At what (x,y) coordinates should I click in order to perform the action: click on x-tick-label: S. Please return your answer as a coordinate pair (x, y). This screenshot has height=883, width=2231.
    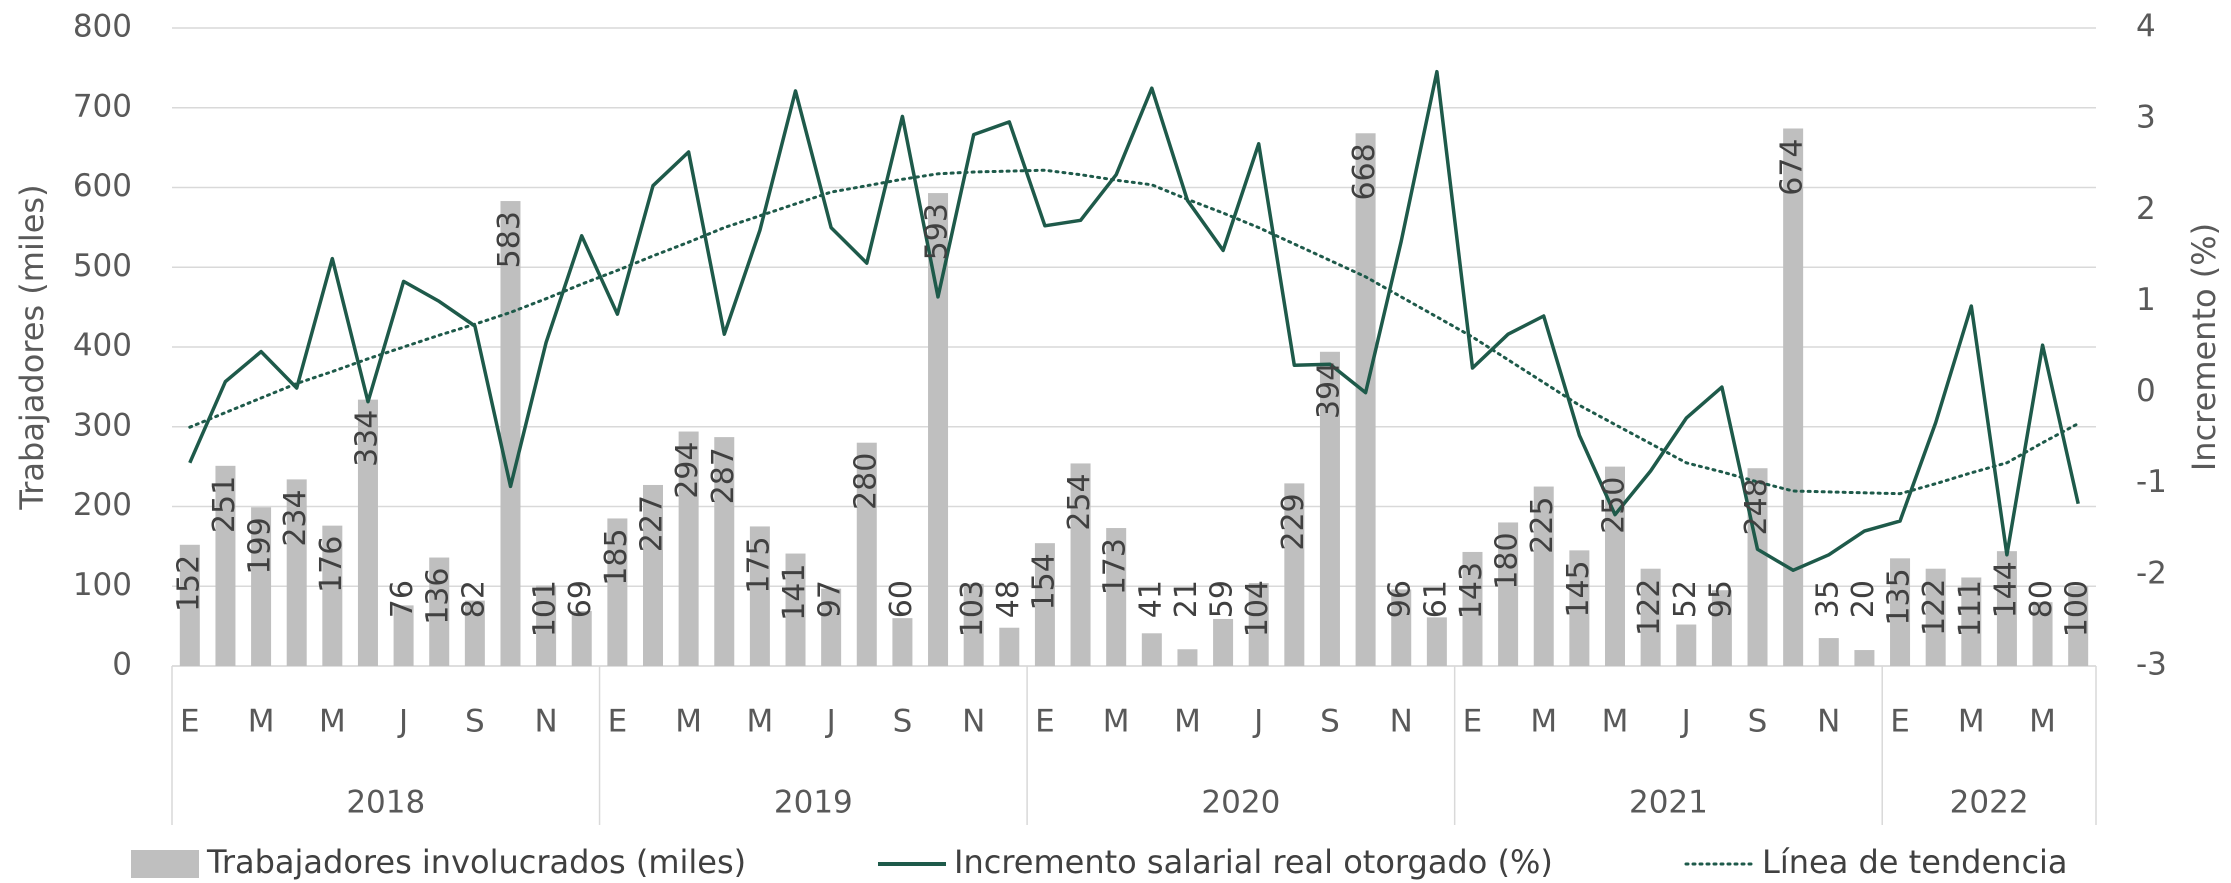
    Looking at the image, I should click on (475, 722).